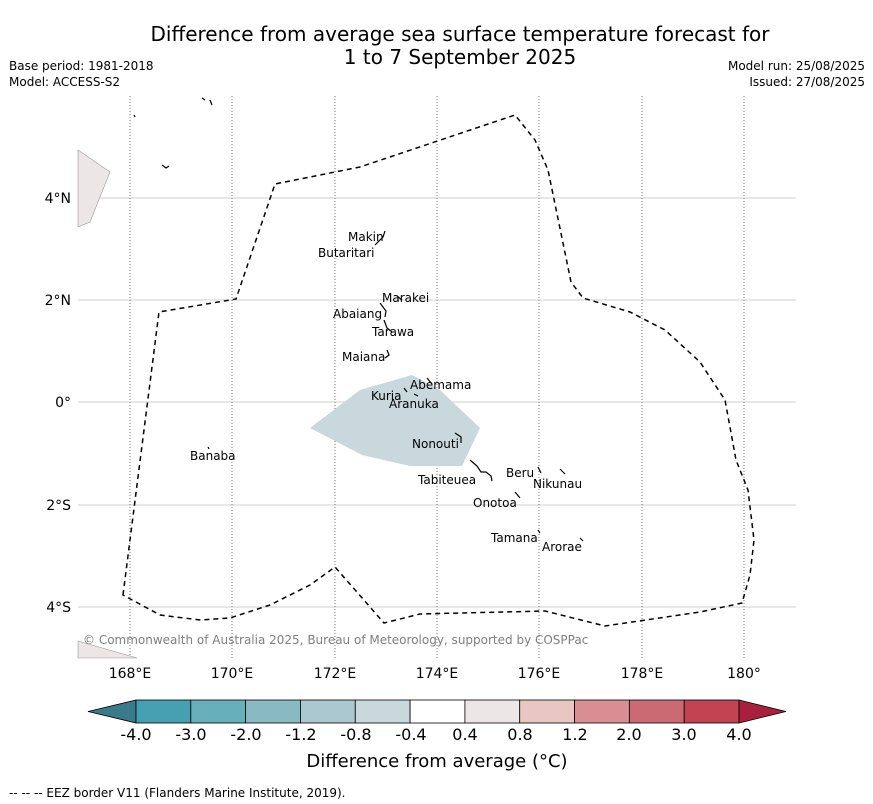 This screenshot has width=873, height=804. Describe the element at coordinates (136, 734) in the screenshot. I see `cb-tick: -4.0` at that location.